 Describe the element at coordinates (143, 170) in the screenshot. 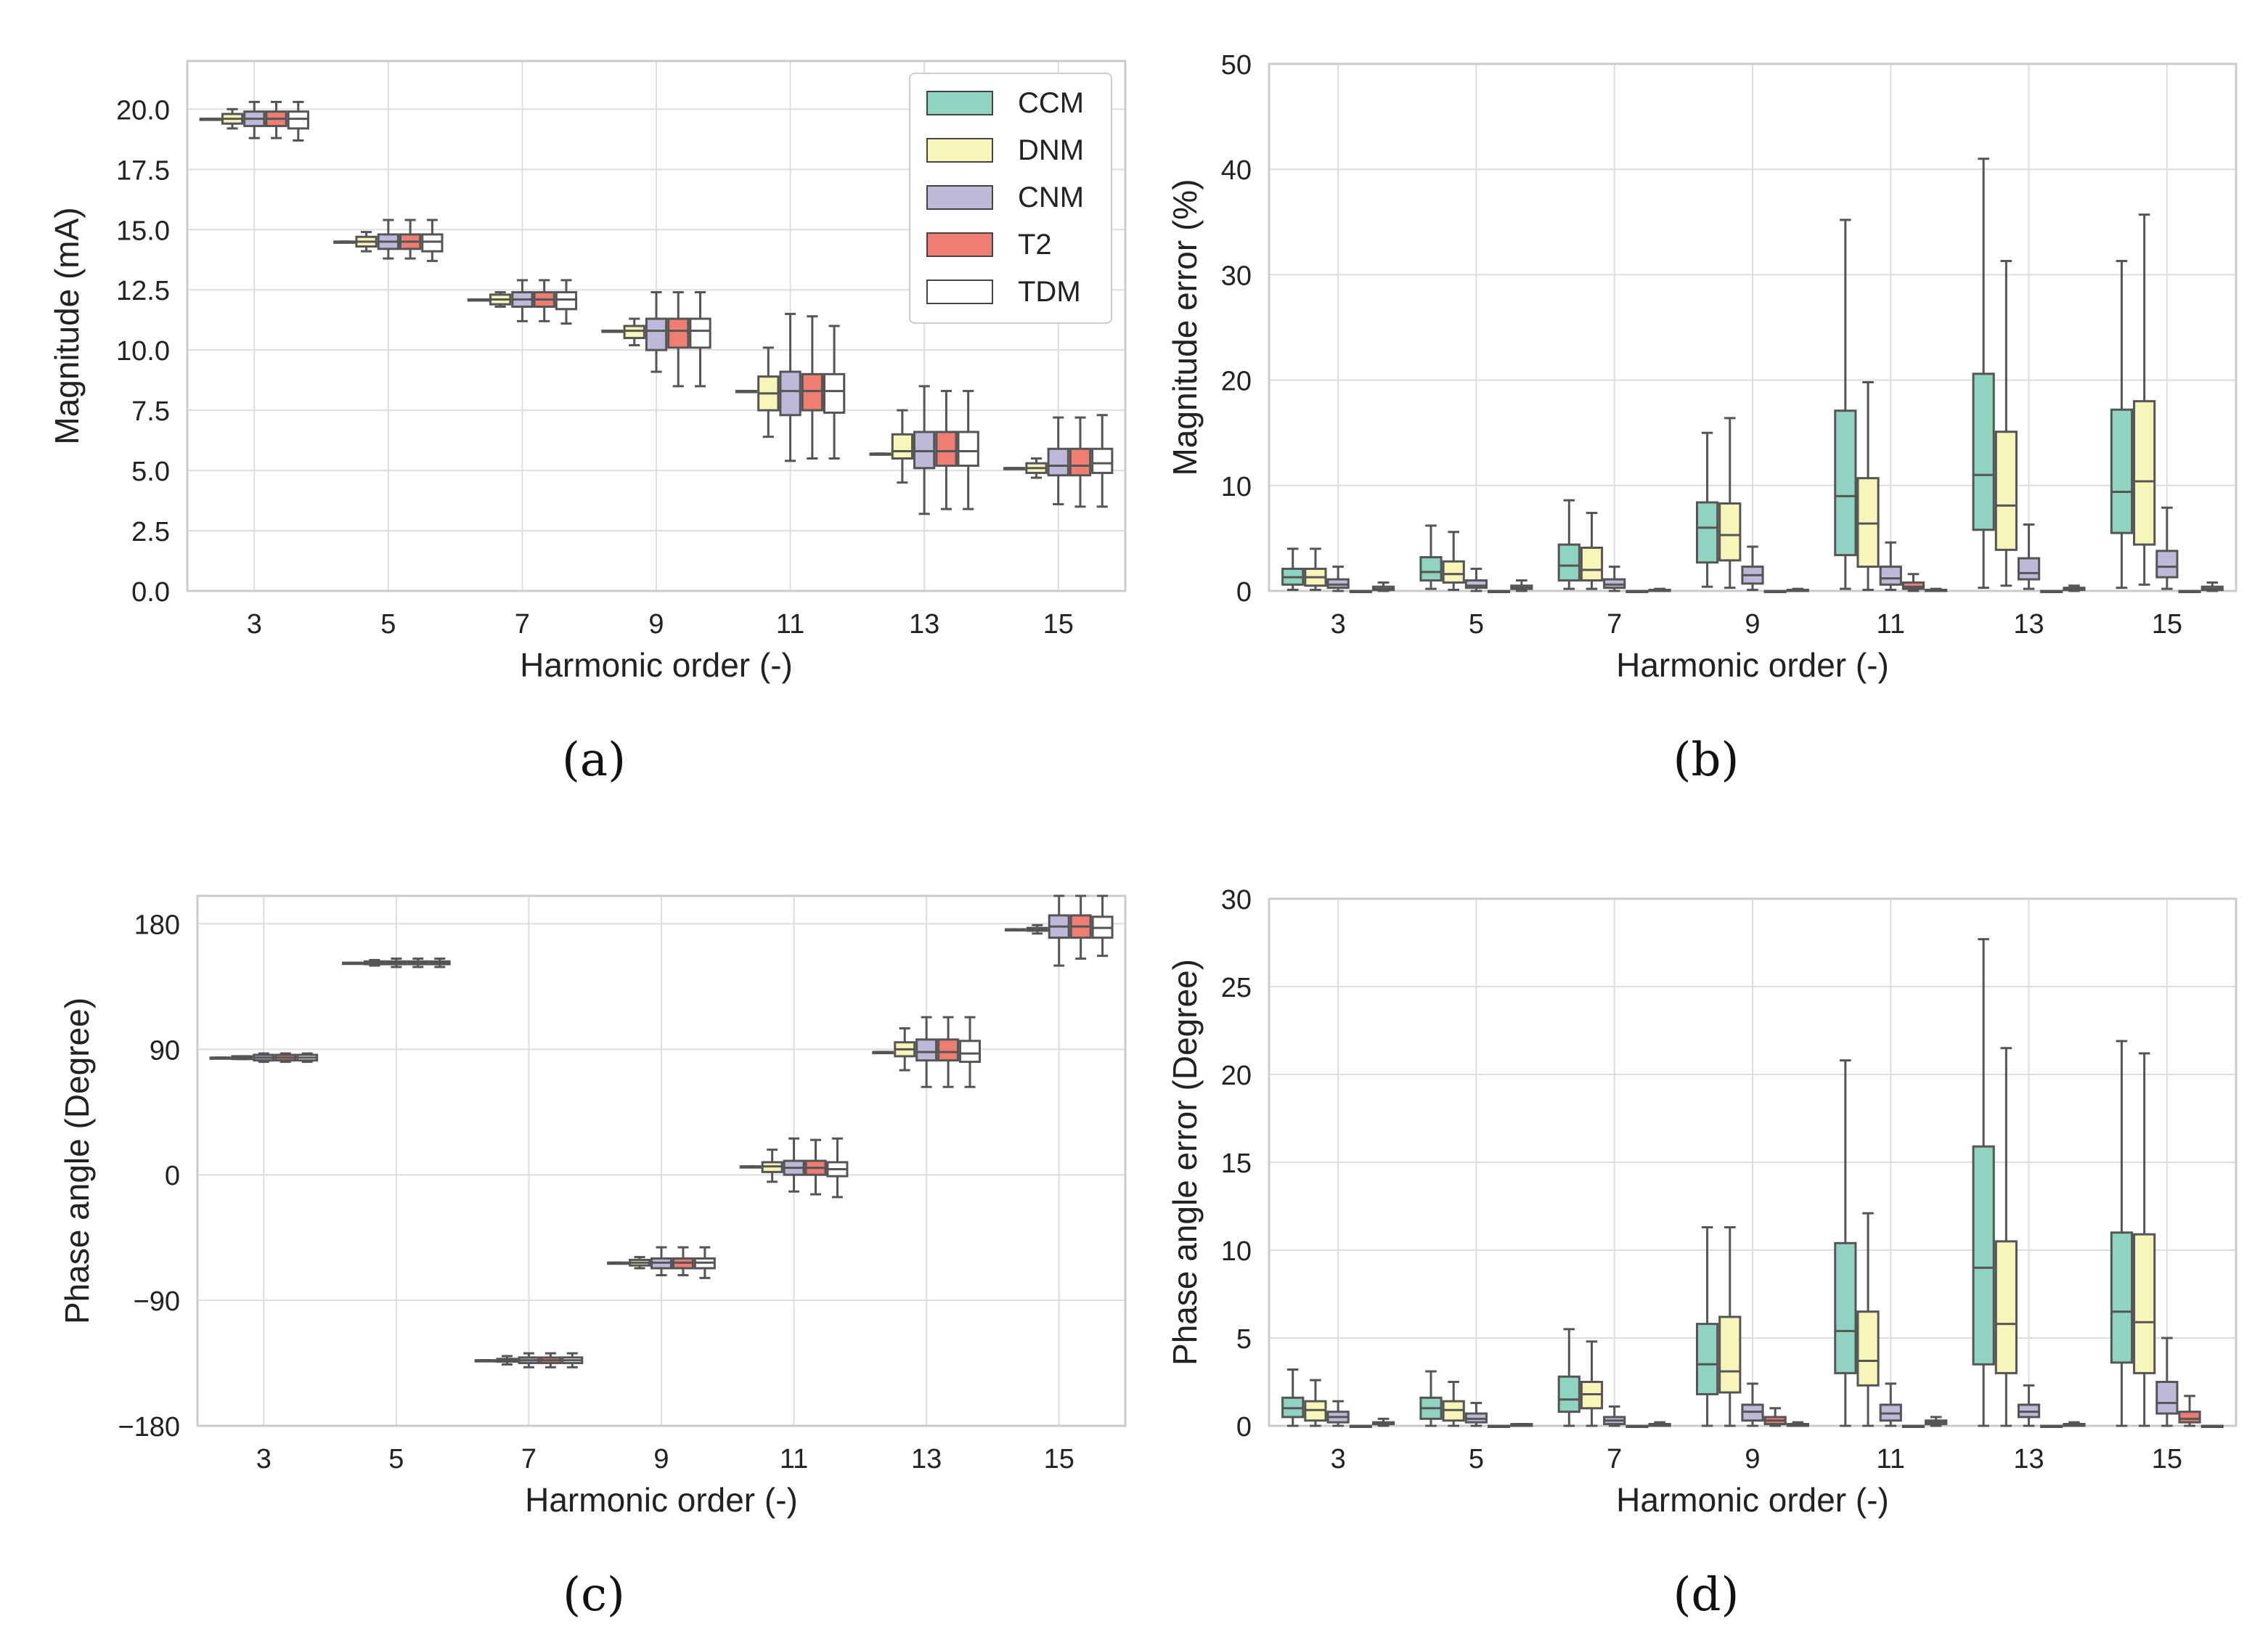

I see `y-tick-label: 17.5` at that location.